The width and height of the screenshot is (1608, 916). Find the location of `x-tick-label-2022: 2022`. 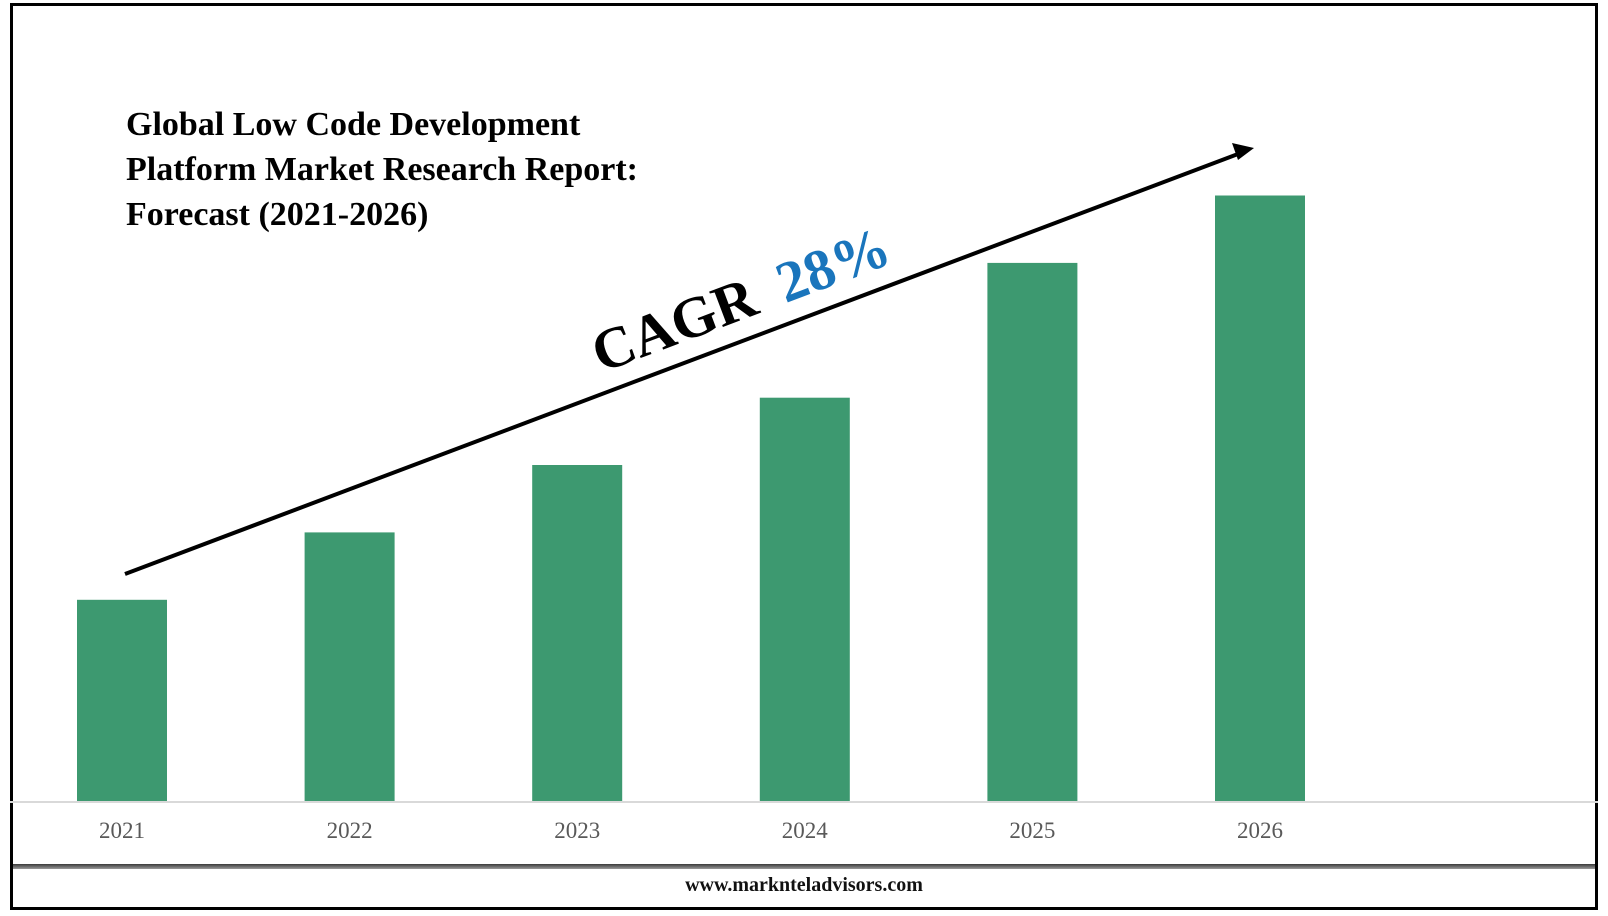

x-tick-label-2022: 2022 is located at coordinates (350, 830).